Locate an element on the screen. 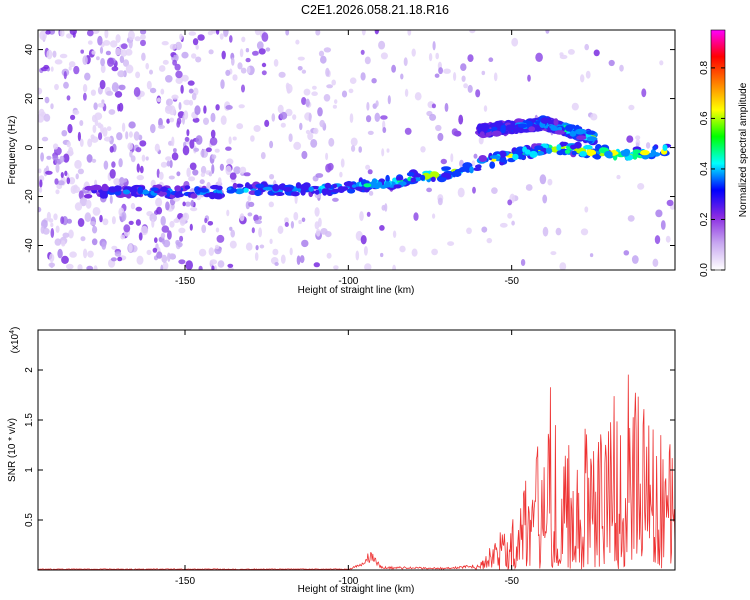 Image resolution: width=750 pixels, height=600 pixels. snr-y-tick-label: 1 is located at coordinates (29, 470).